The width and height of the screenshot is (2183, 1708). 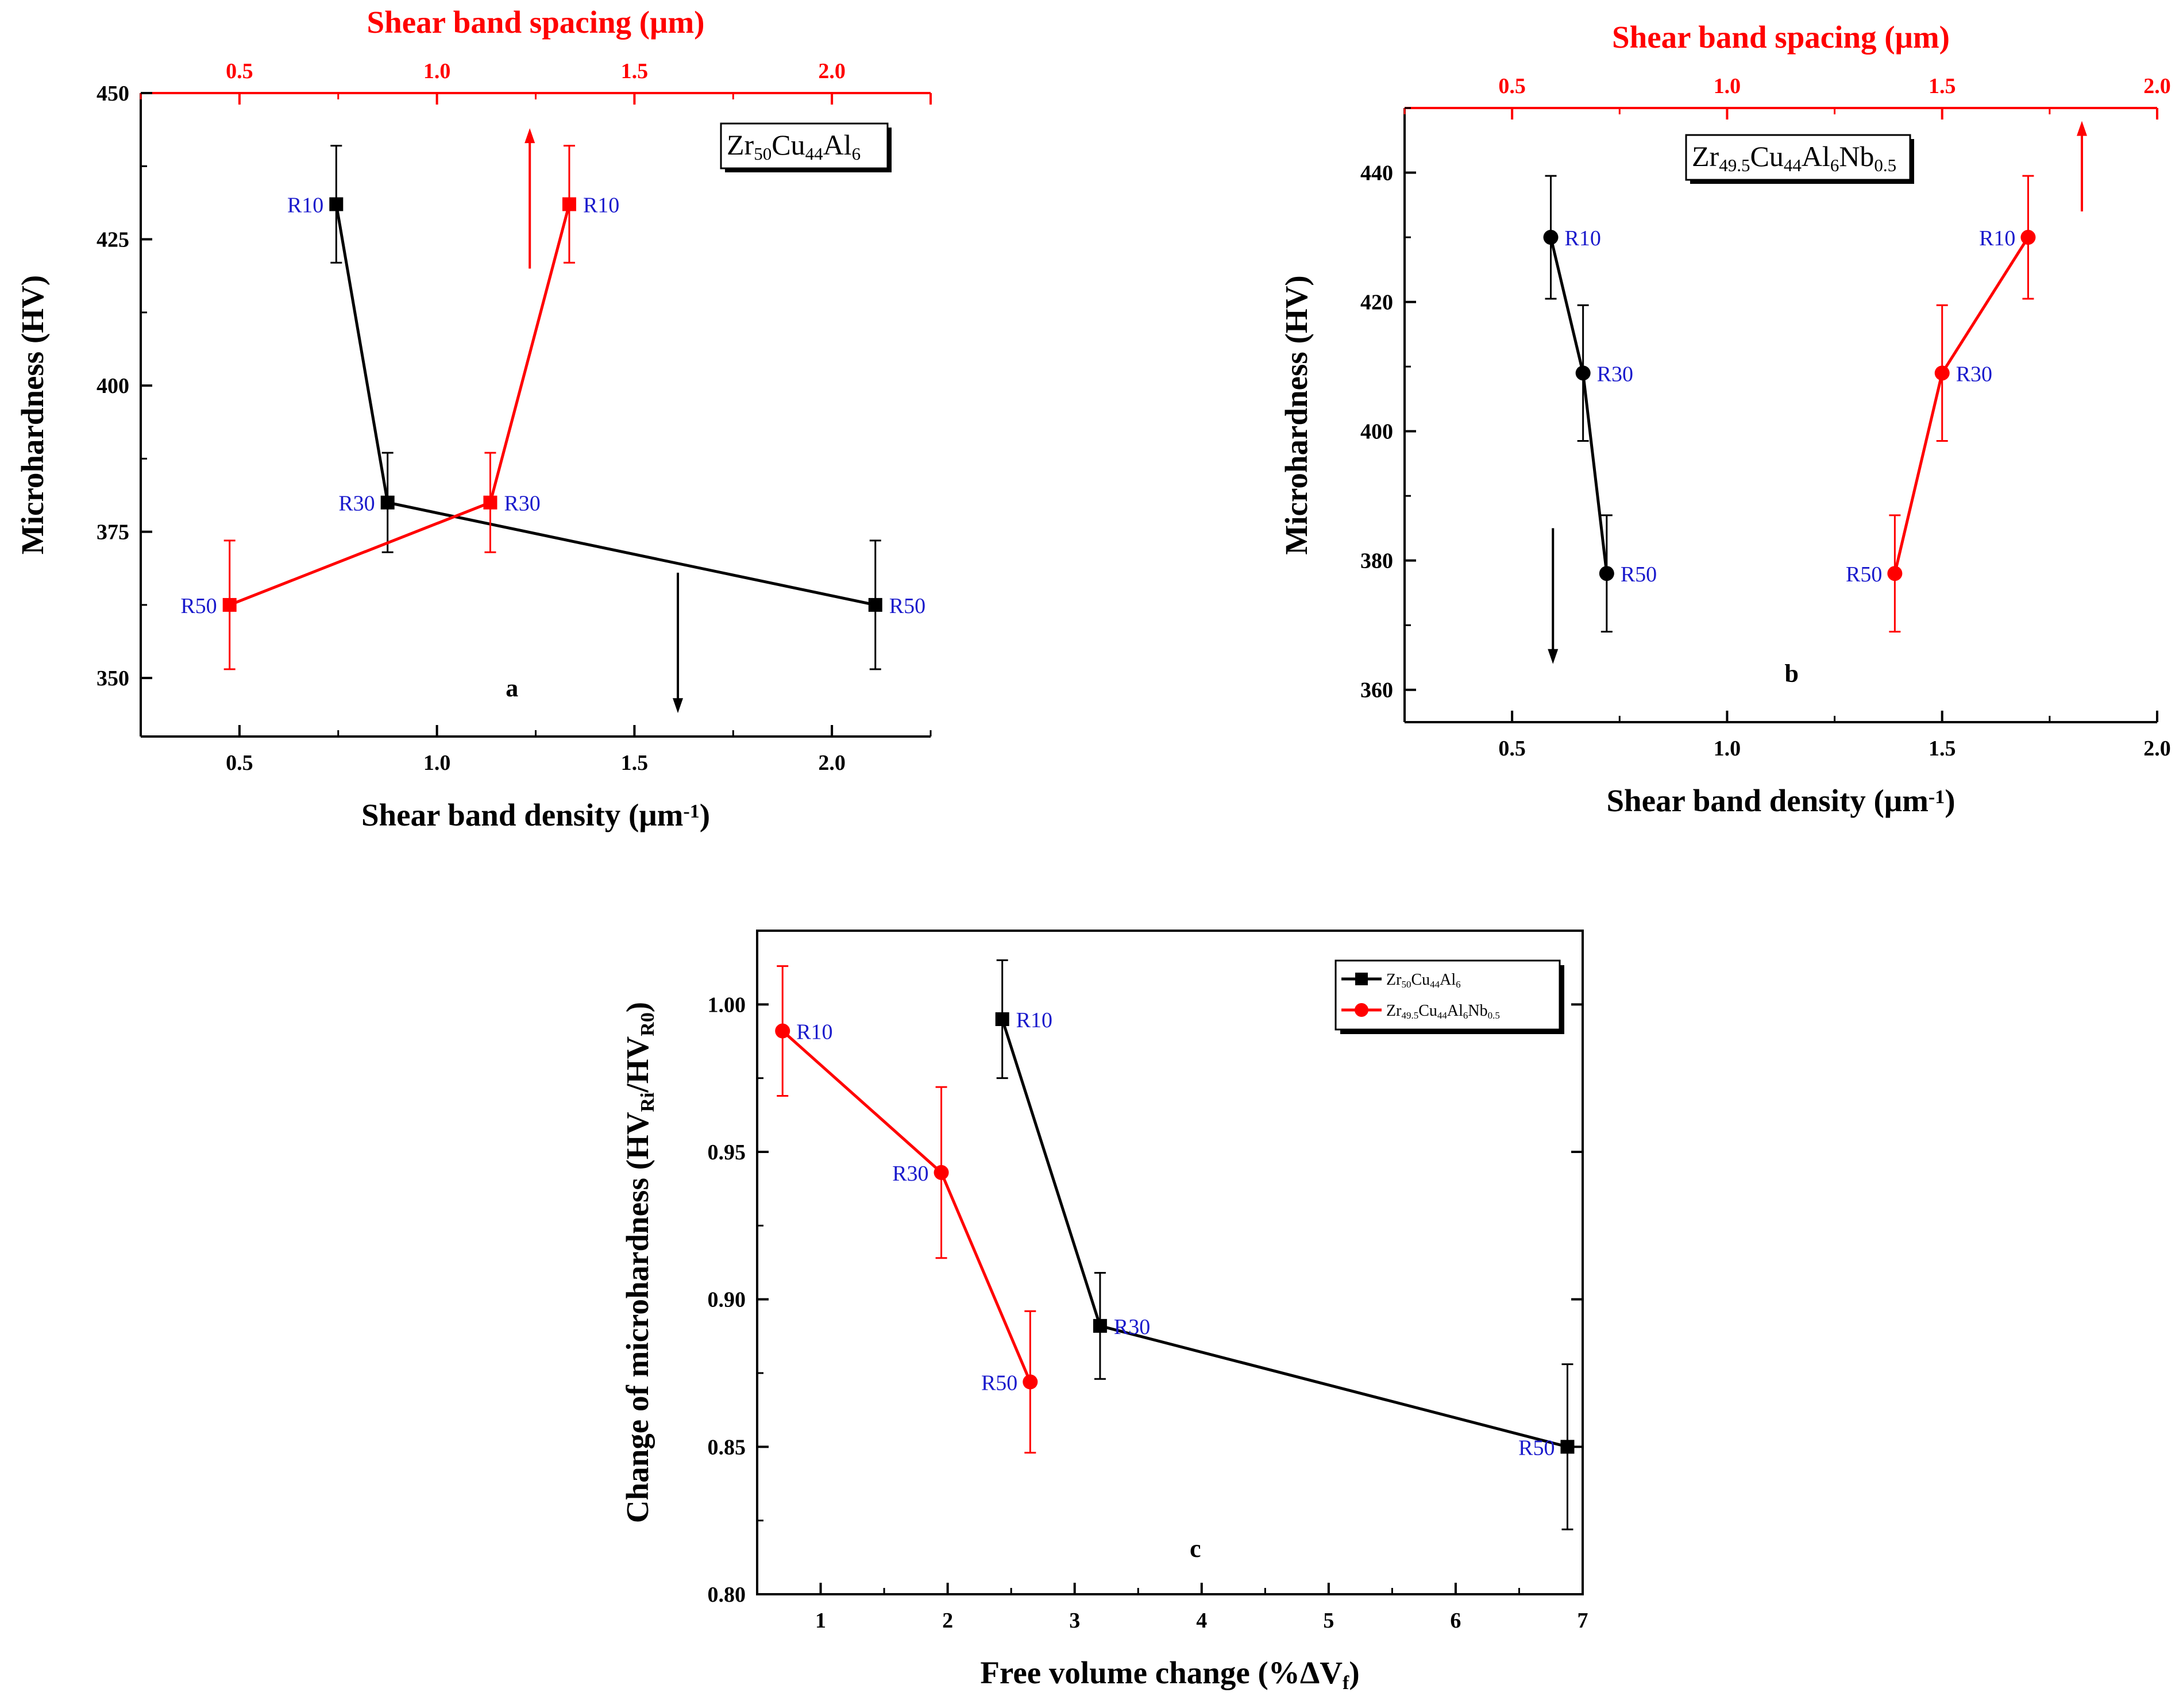 What do you see at coordinates (1376, 173) in the screenshot?
I see `y-tick-label: 440` at bounding box center [1376, 173].